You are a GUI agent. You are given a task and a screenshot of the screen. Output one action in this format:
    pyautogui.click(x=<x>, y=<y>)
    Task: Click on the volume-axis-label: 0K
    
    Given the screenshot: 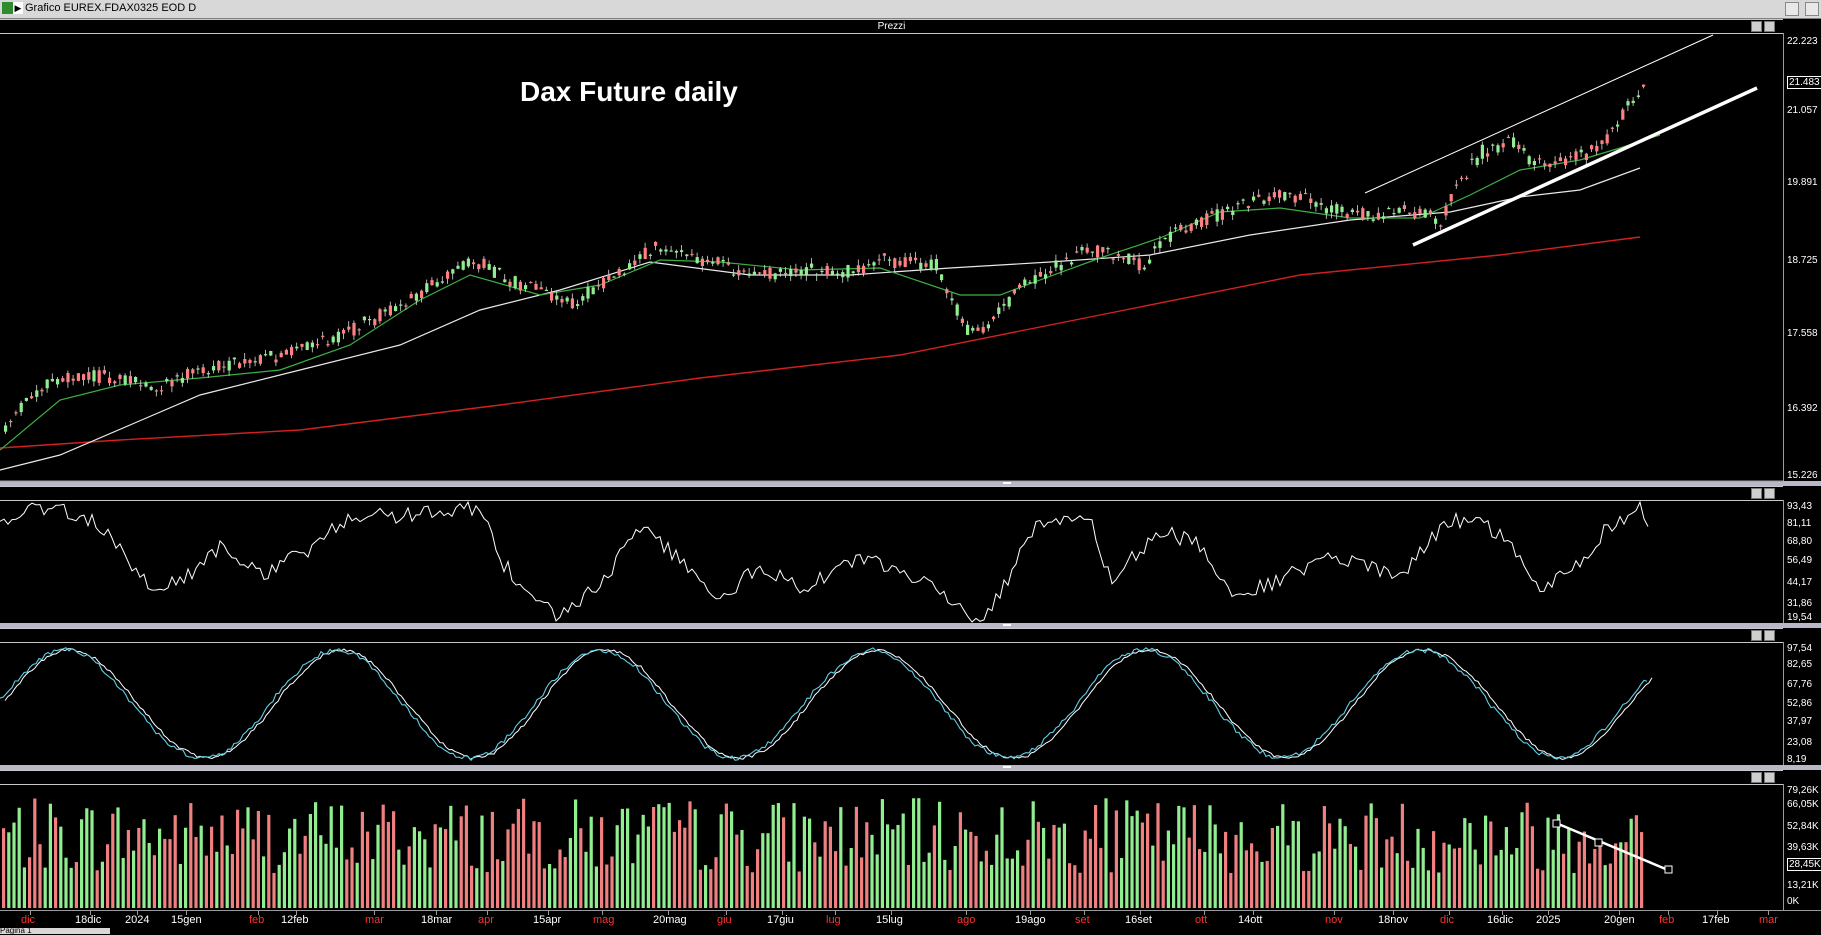 What is the action you would take?
    pyautogui.click(x=1793, y=901)
    